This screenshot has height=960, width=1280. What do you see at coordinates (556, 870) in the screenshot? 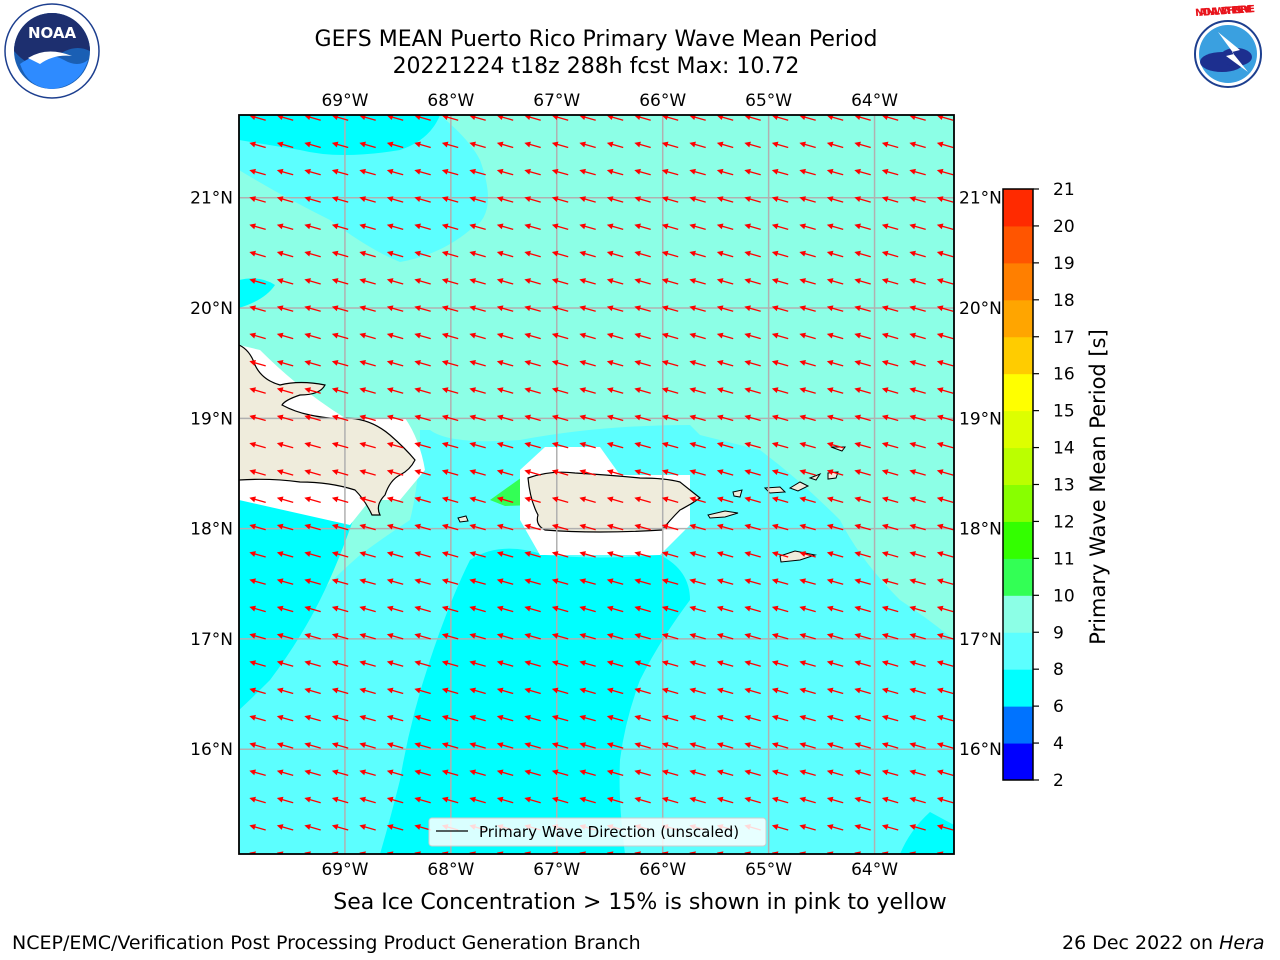
I see `lon-tick-label-bottom: 67°W` at bounding box center [556, 870].